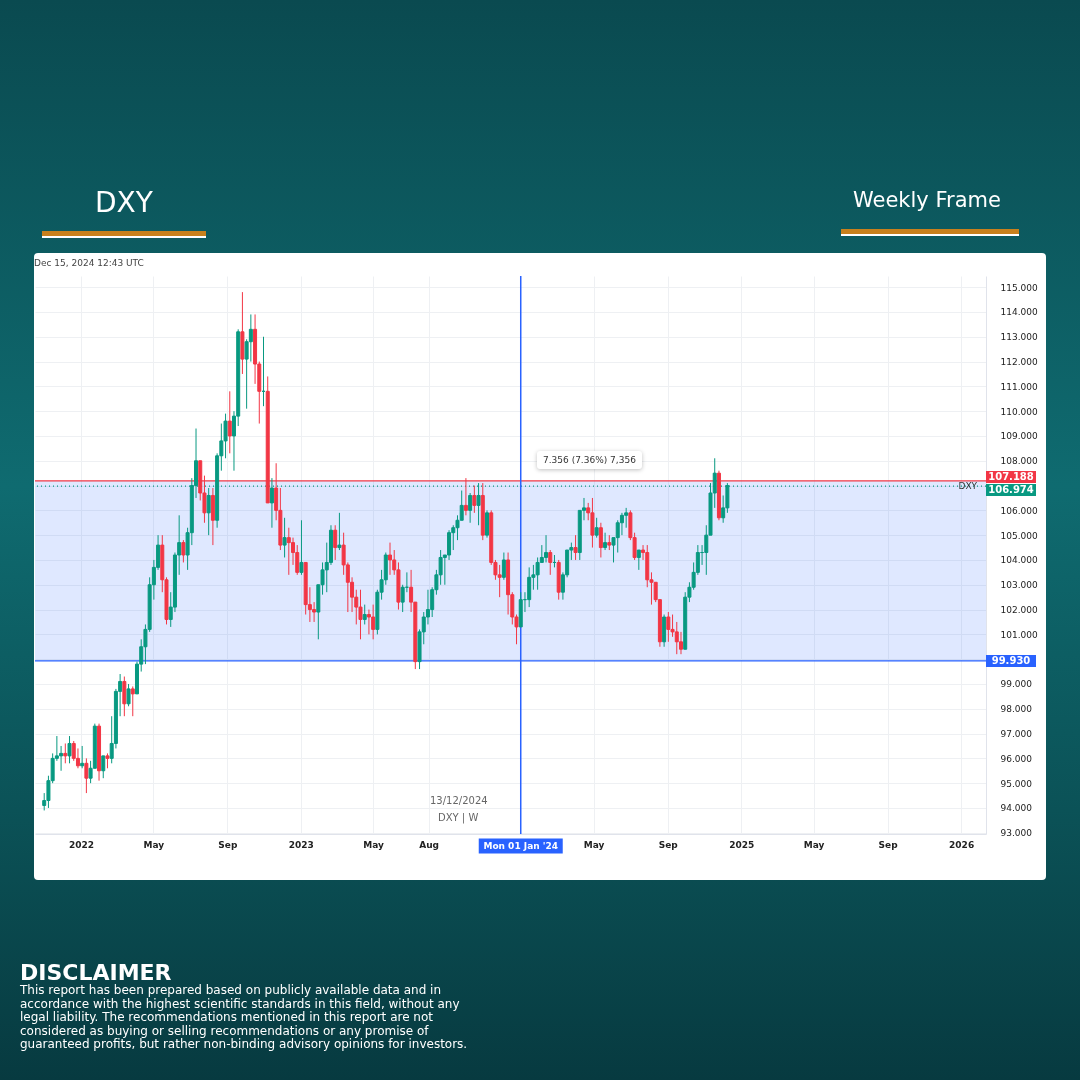  Describe the element at coordinates (96, 972) in the screenshot. I see `text: DISCLAIMER` at that location.